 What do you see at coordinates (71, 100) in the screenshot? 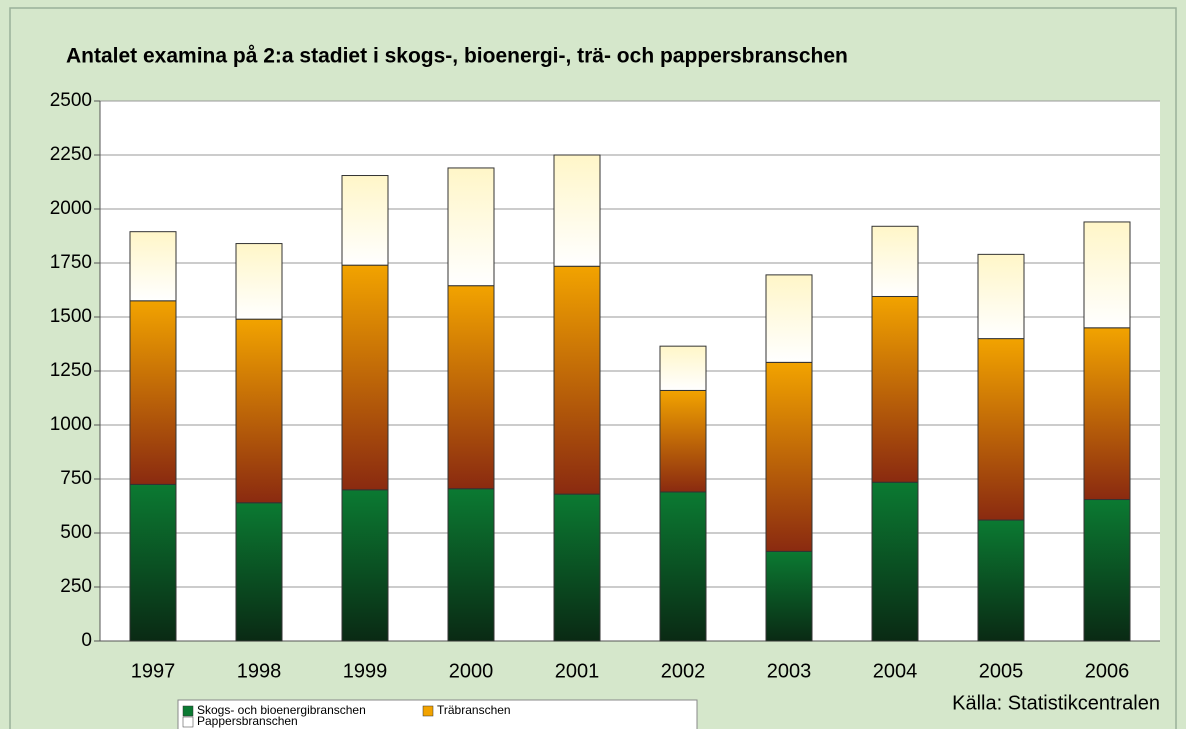
I see `y-tick-label: 2500` at bounding box center [71, 100].